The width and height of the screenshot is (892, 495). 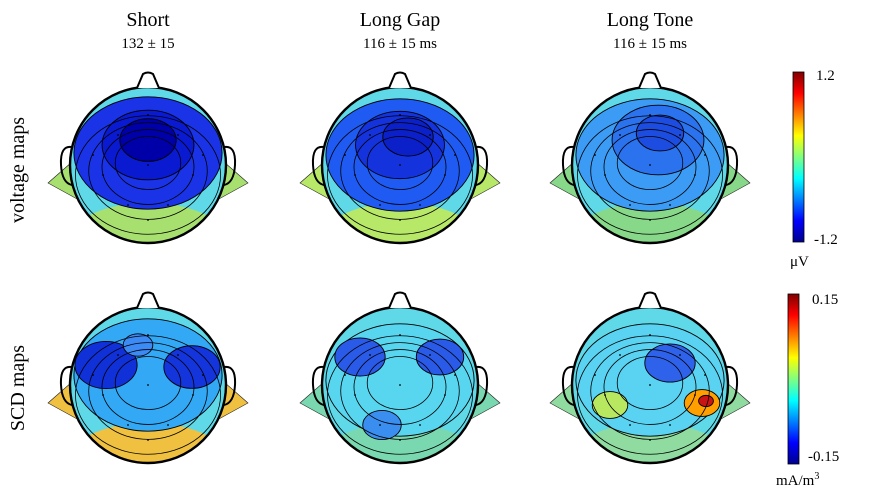 I want to click on row-label-voltage-maps: voltage maps, so click(x=18, y=170).